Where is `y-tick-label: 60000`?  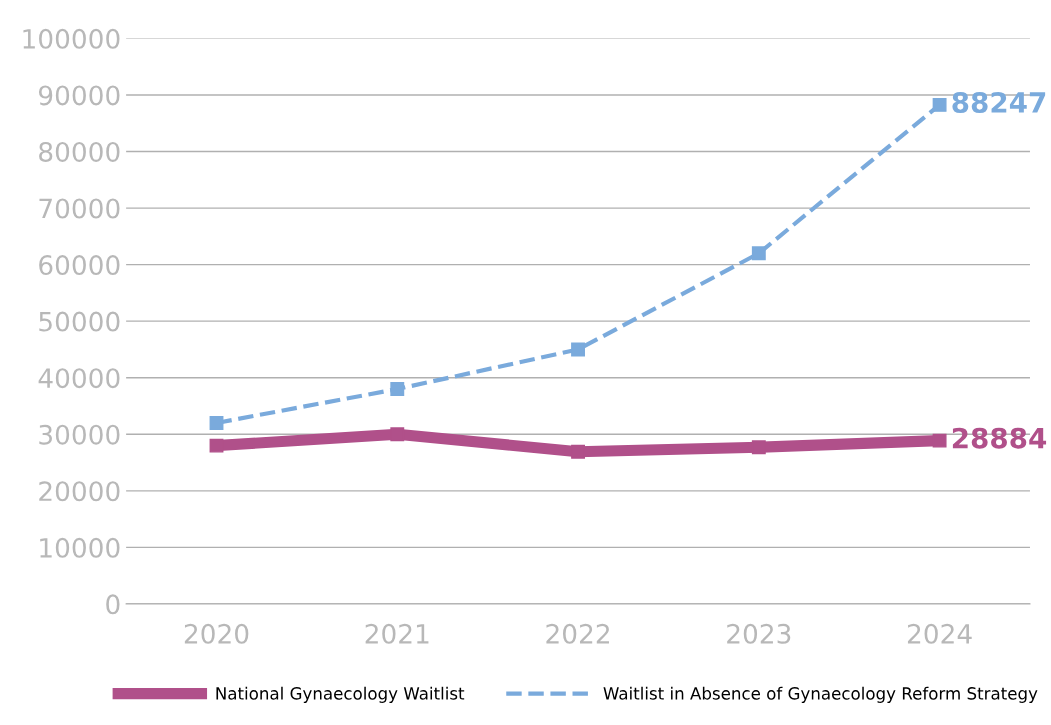 y-tick-label: 60000 is located at coordinates (79, 265).